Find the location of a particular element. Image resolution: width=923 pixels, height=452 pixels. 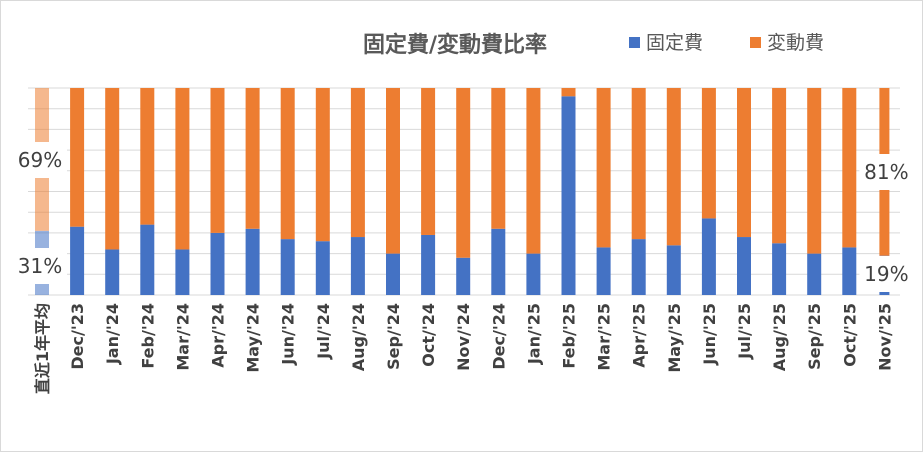

x-tick-label: Jul/'25 is located at coordinates (744, 331).